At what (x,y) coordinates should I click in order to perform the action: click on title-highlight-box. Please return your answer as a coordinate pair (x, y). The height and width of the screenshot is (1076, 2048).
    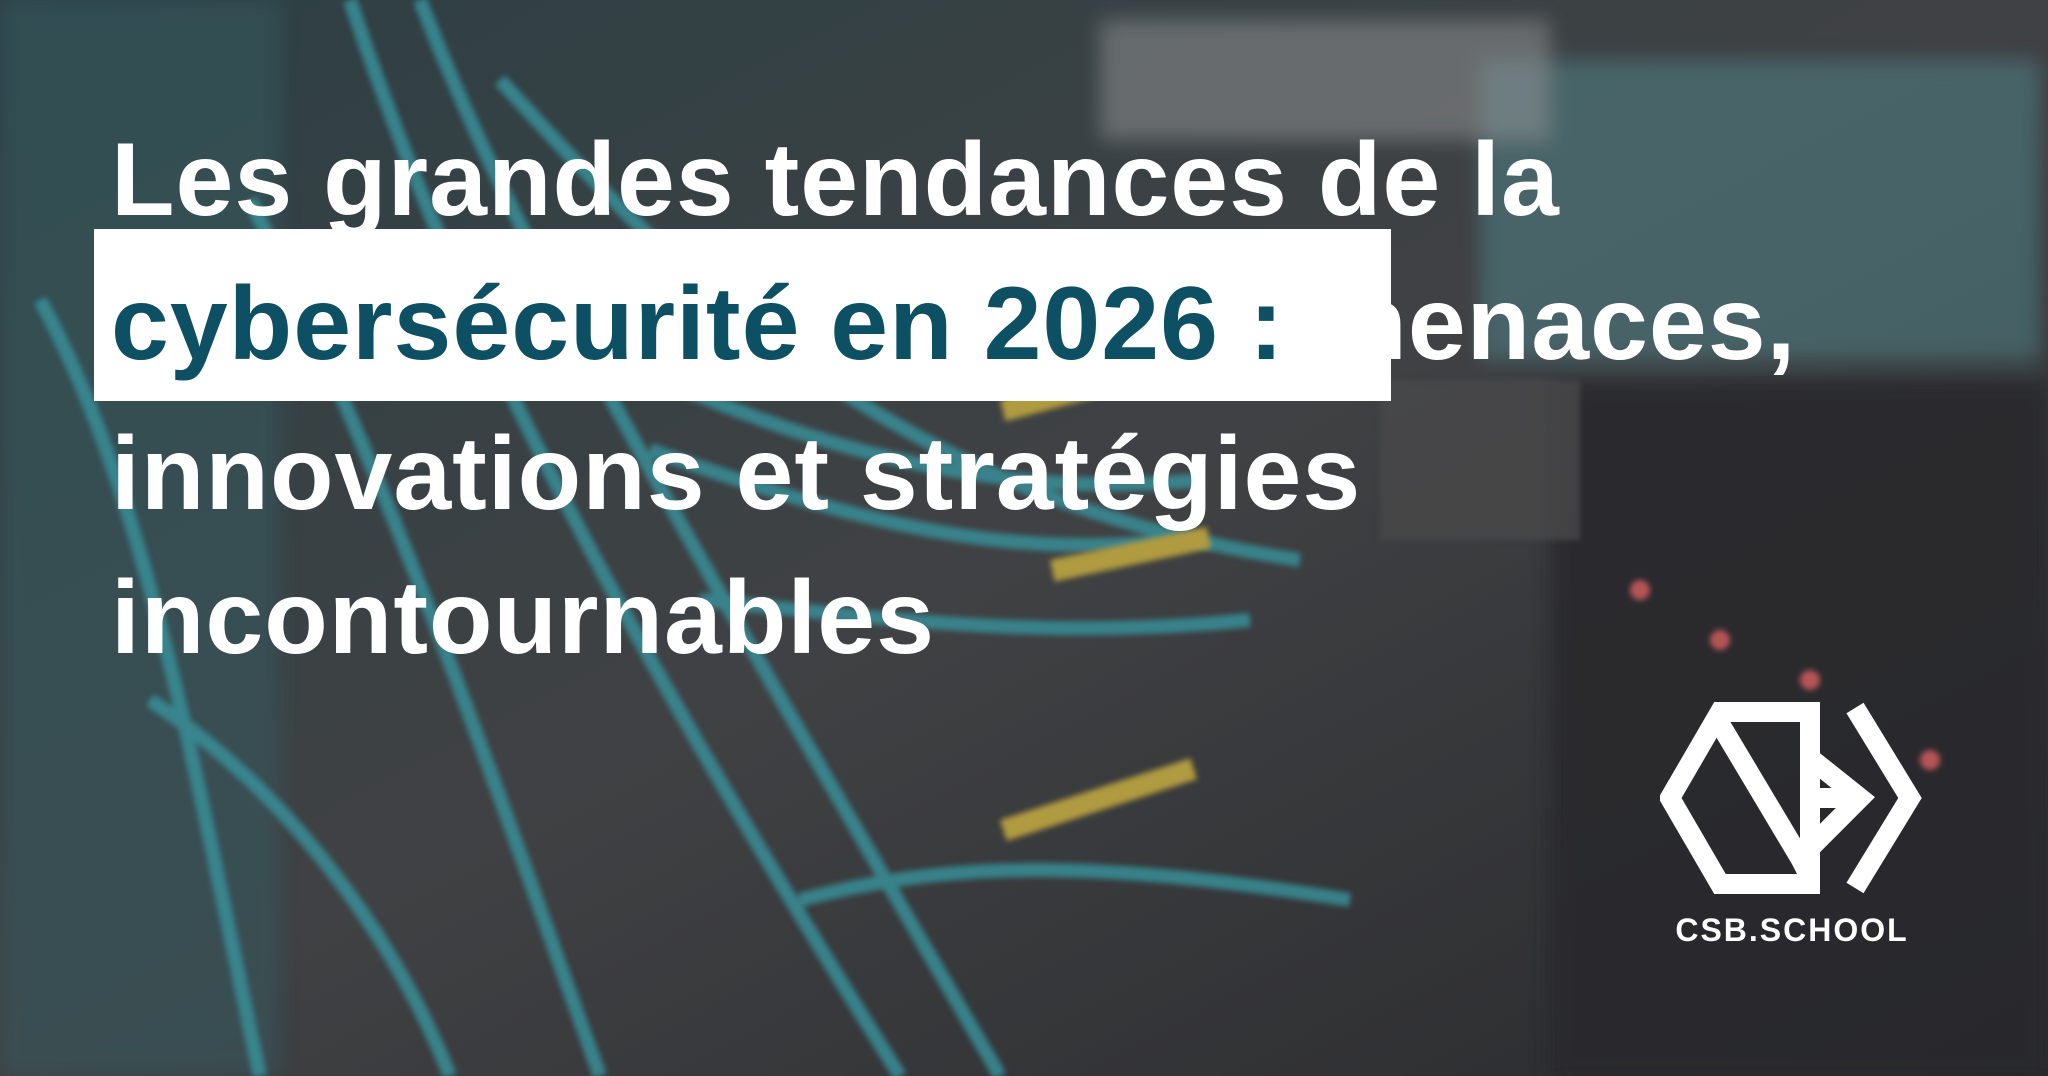
    Looking at the image, I should click on (742, 315).